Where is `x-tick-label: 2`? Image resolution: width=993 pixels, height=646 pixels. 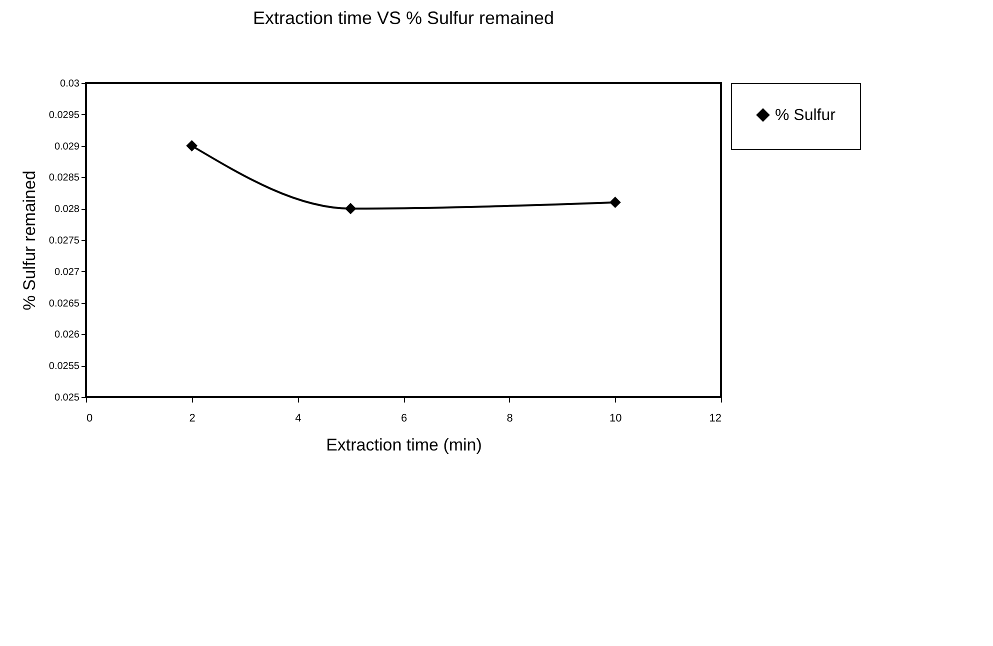
x-tick-label: 2 is located at coordinates (192, 418).